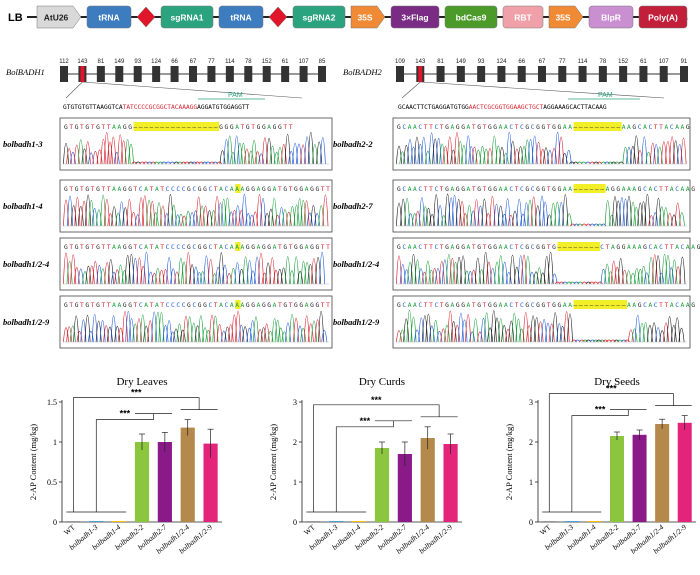 The image size is (700, 575). What do you see at coordinates (562, 18) in the screenshot?
I see `35s-label: 35S` at bounding box center [562, 18].